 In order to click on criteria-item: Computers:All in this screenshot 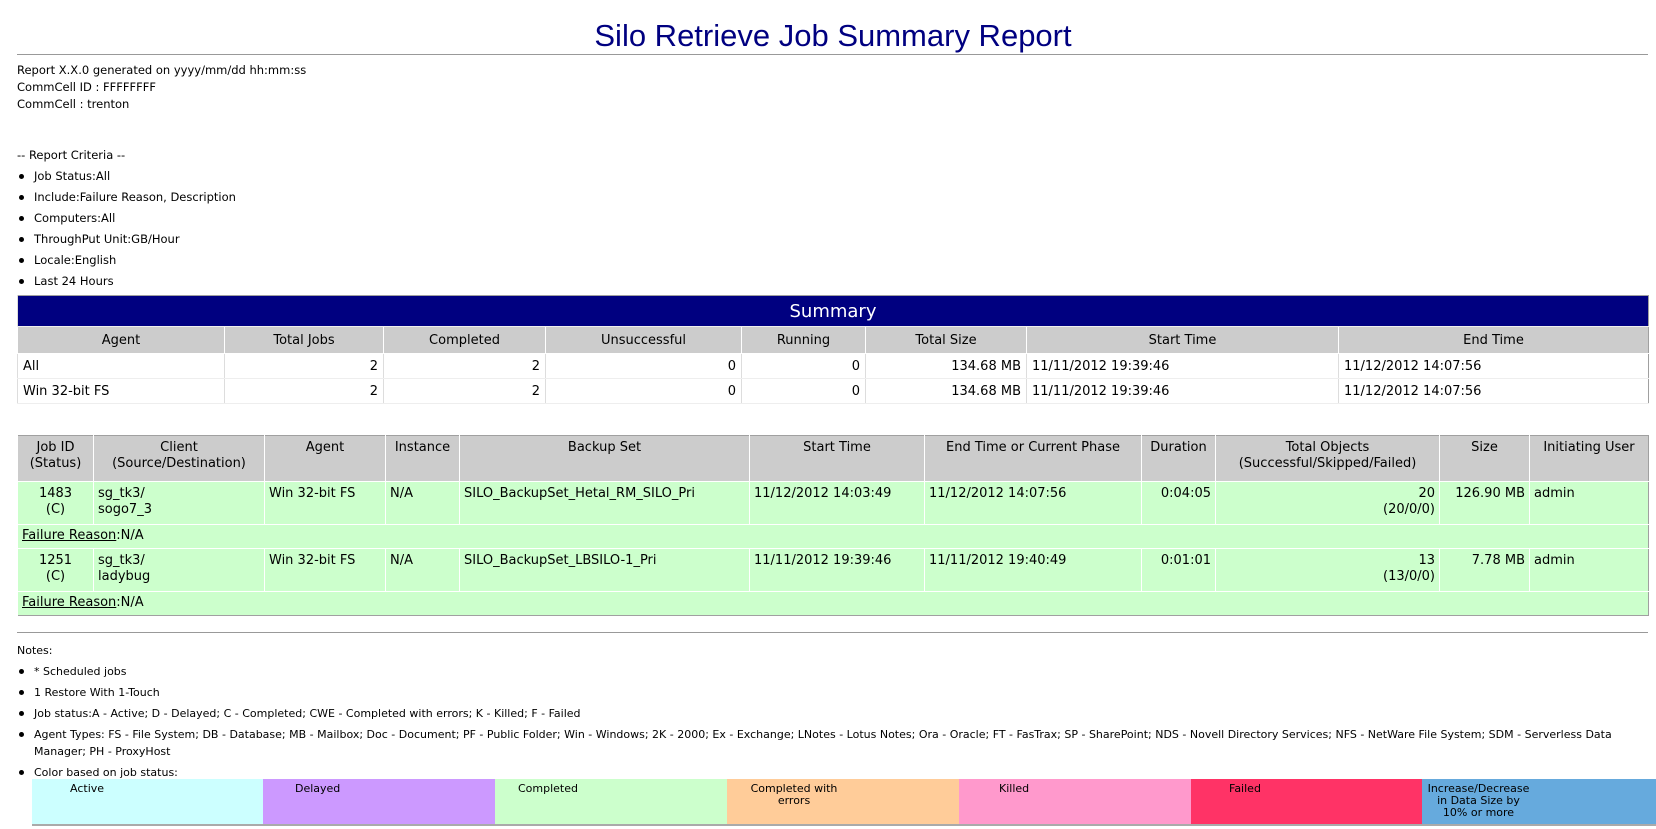, I will do `click(126, 218)`.